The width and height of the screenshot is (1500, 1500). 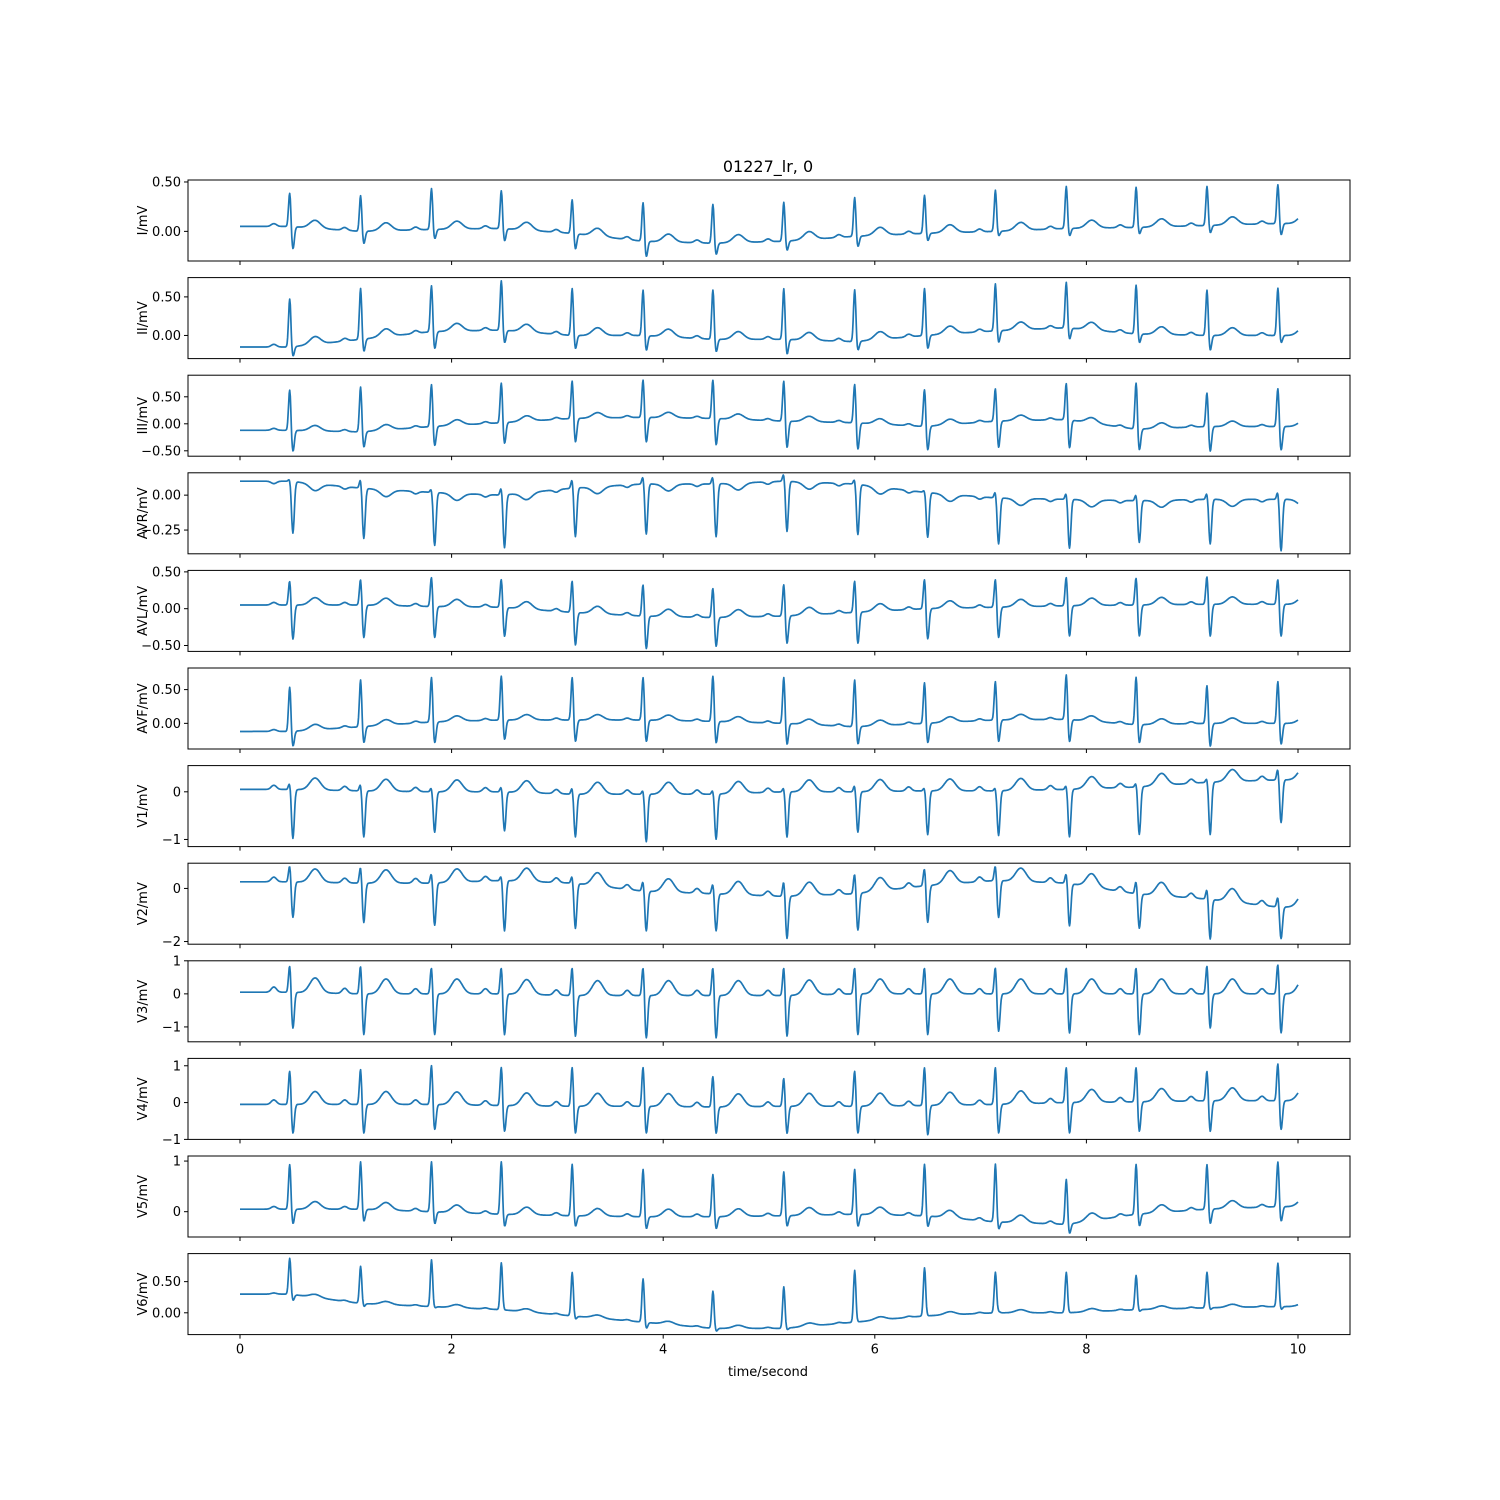 I want to click on y-axis-label: V1/mV, so click(x=143, y=805).